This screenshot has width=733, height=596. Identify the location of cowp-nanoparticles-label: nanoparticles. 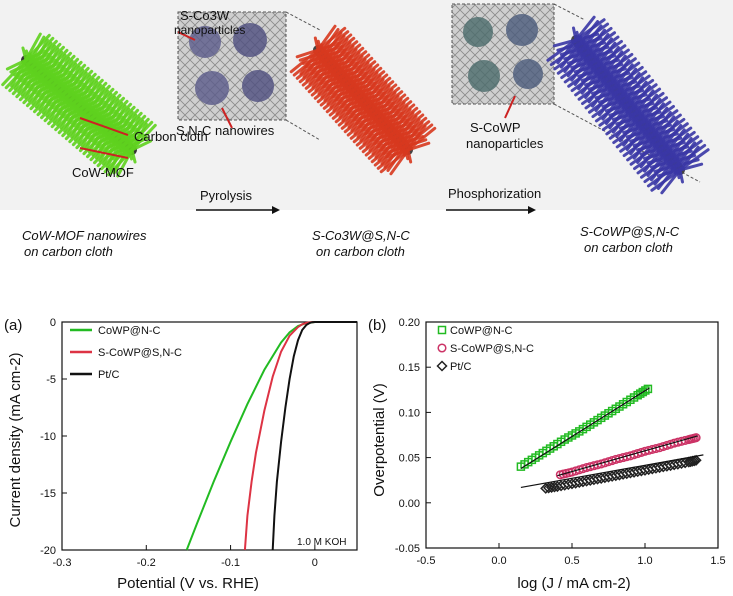
(505, 143).